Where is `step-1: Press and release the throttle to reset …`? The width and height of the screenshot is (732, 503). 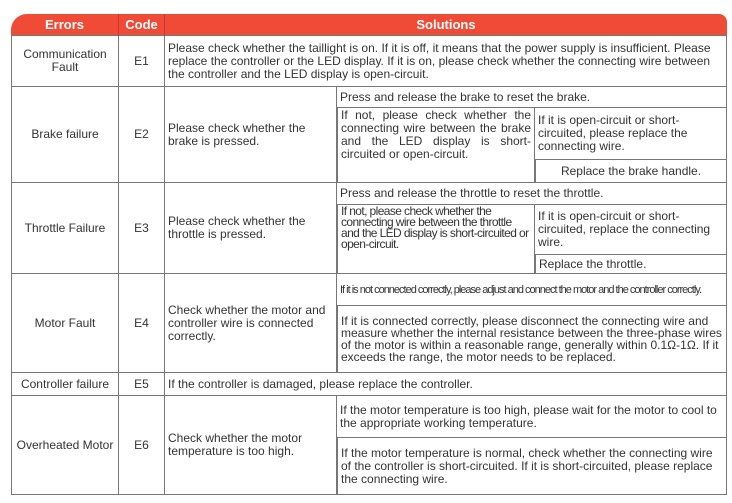 step-1: Press and release the throttle to reset … is located at coordinates (532, 194).